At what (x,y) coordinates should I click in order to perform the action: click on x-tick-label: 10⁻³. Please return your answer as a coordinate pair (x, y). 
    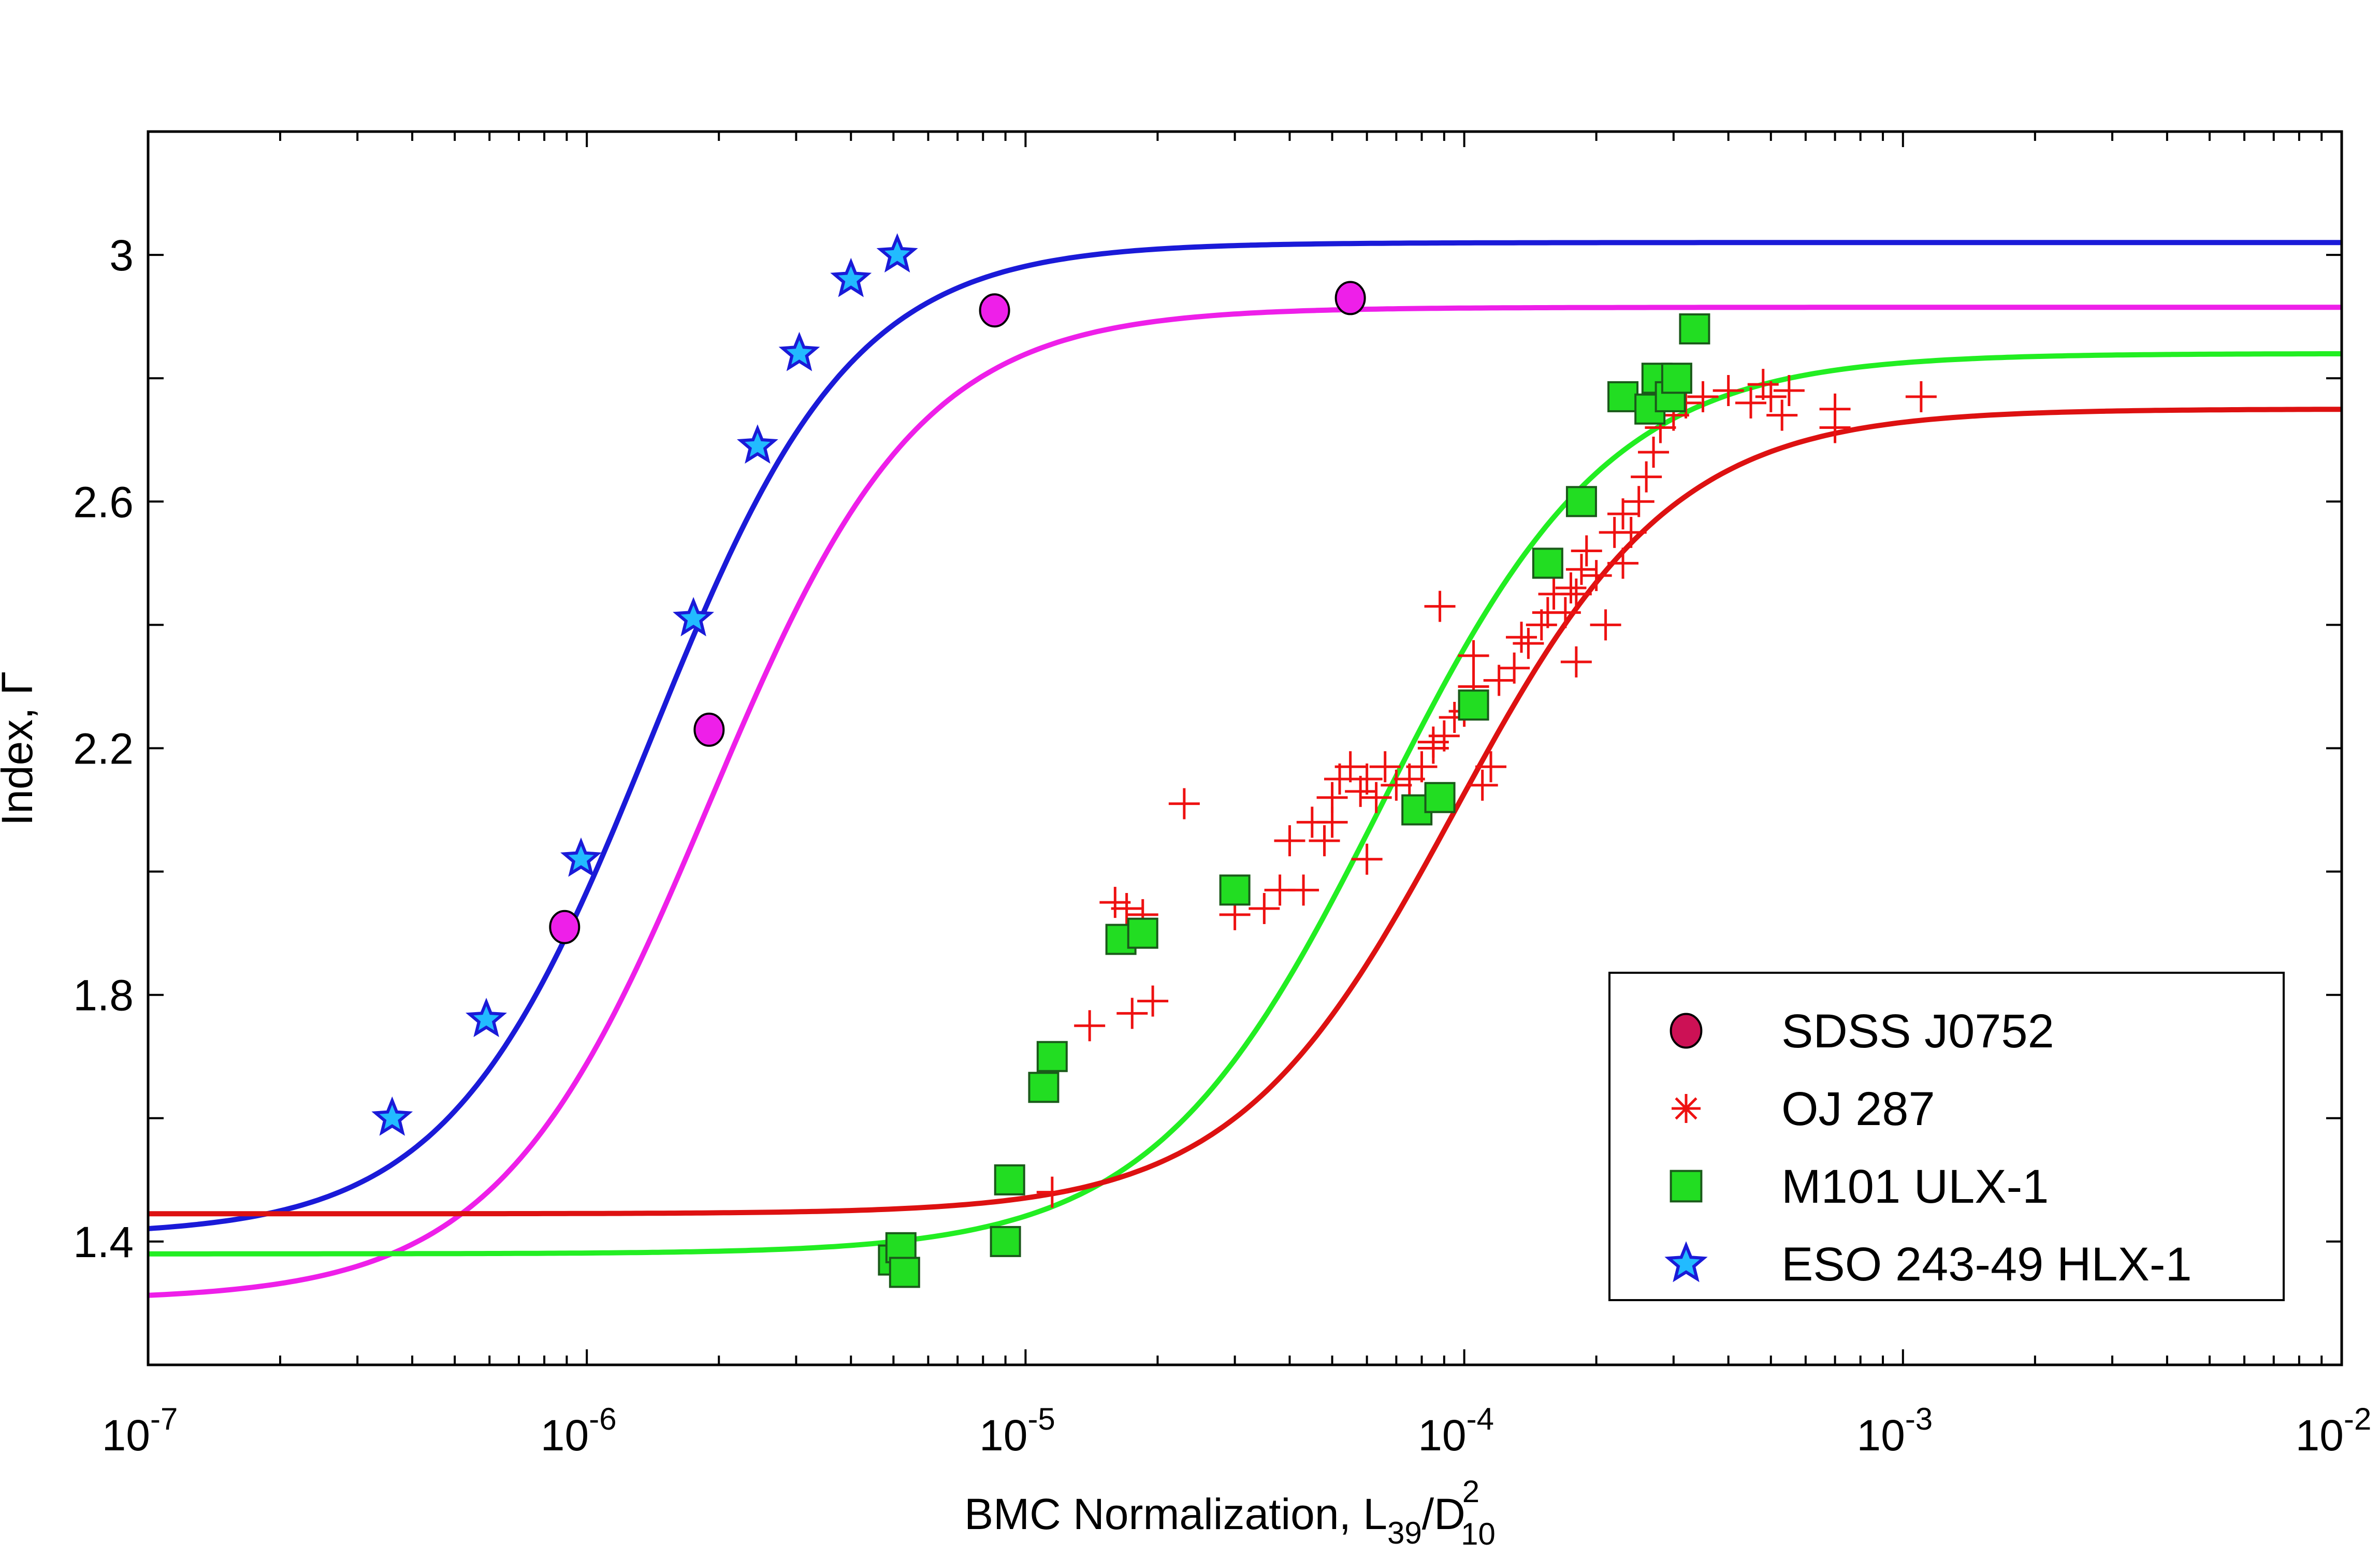
    Looking at the image, I should click on (1894, 1431).